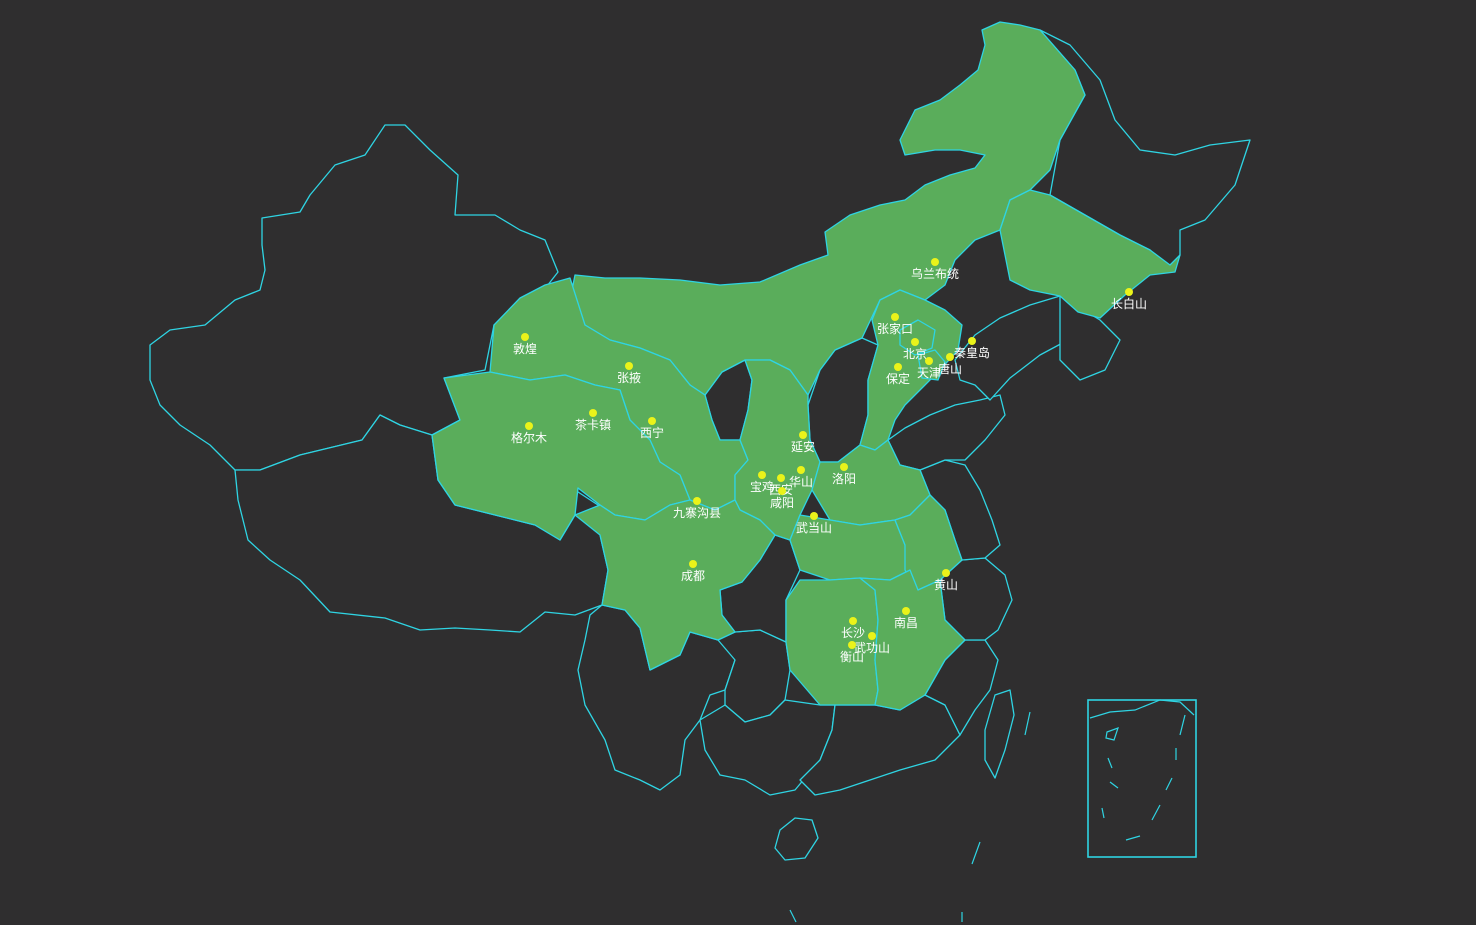  What do you see at coordinates (915, 349) in the screenshot?
I see `city-marker: 北京` at bounding box center [915, 349].